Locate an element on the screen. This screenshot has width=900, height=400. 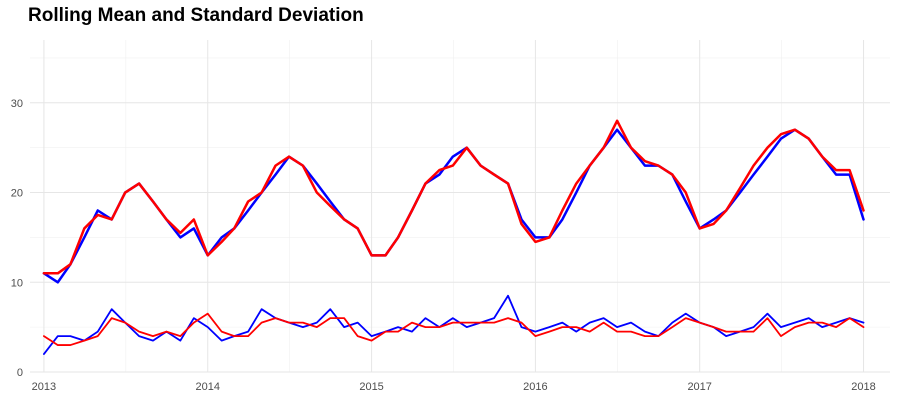
y-tick-label: 30 is located at coordinates (17, 104).